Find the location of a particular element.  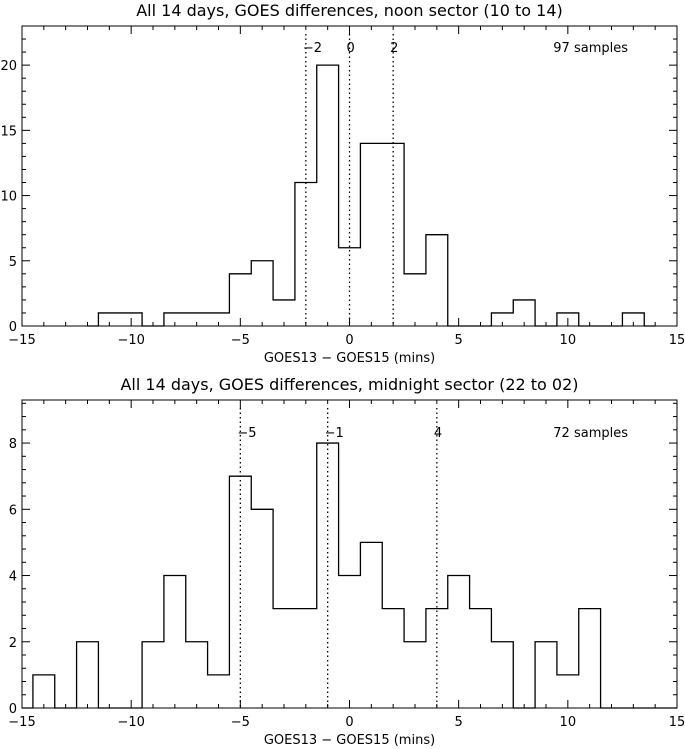

chart1-ytick-label: 20 is located at coordinates (8, 66).